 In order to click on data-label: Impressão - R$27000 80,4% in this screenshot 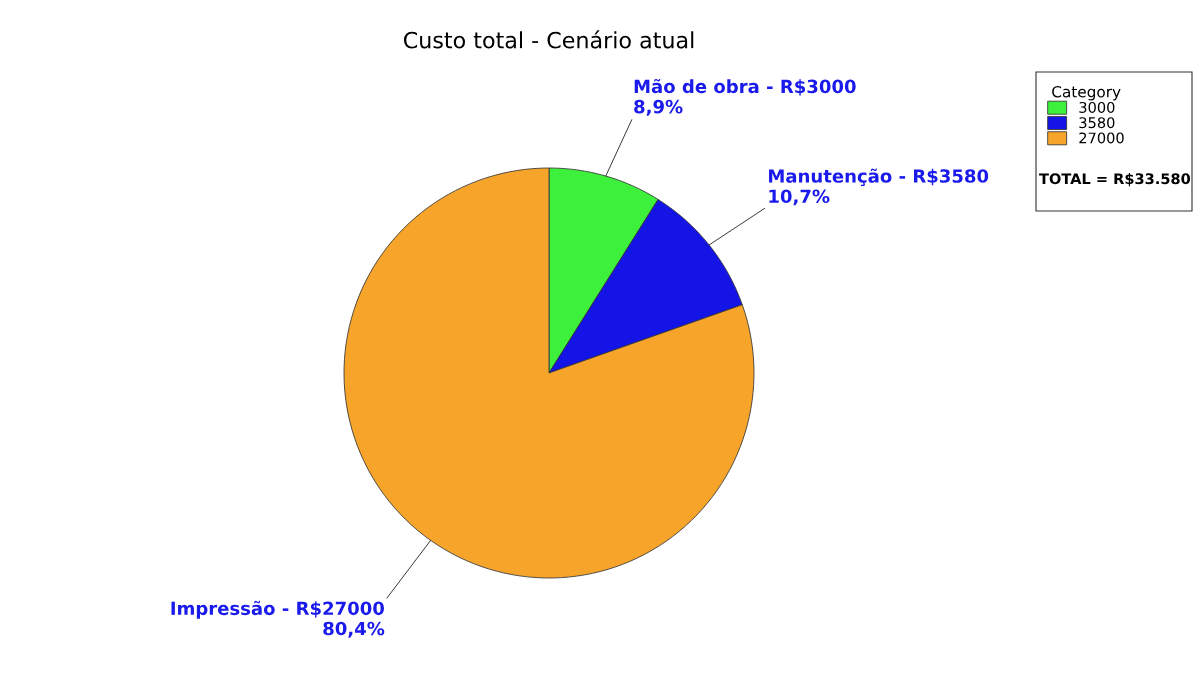, I will do `click(278, 619)`.